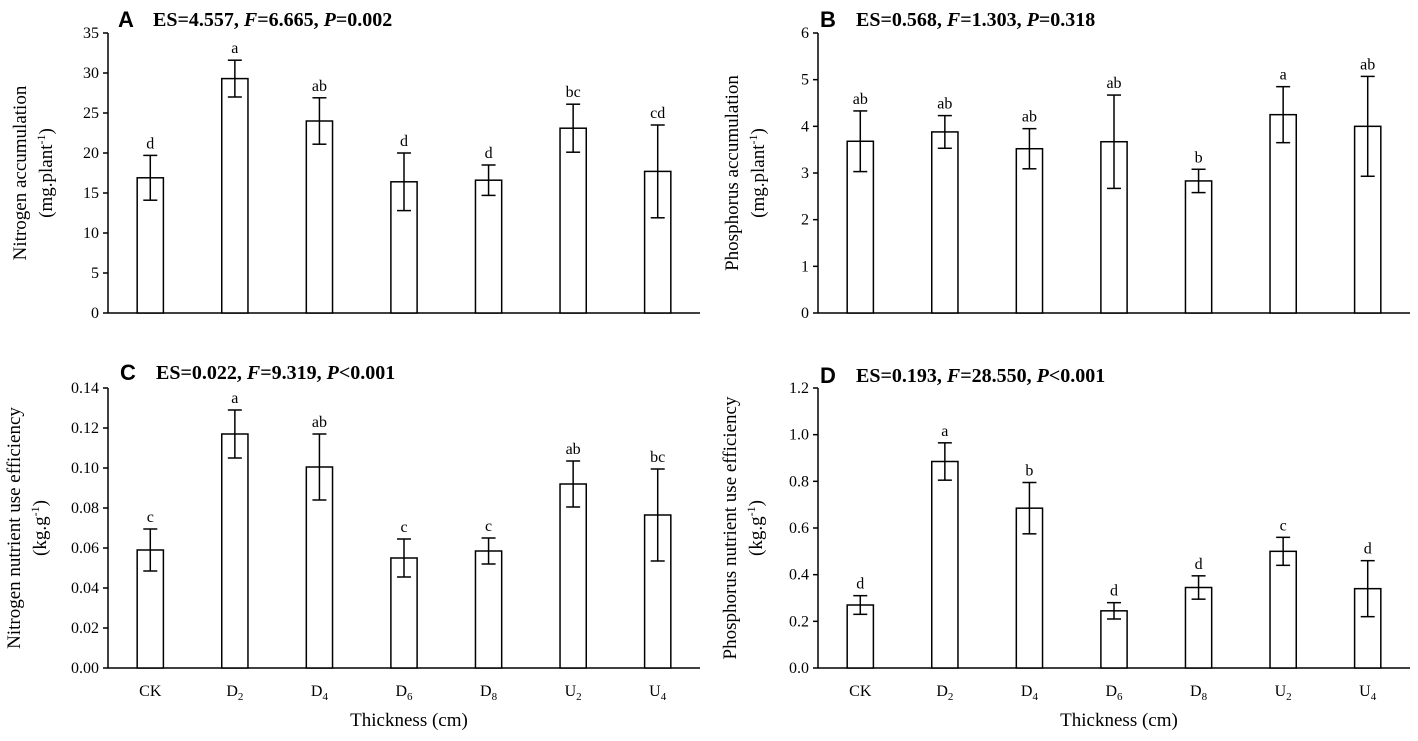  I want to click on y-tick-label: 1.2, so click(799, 388).